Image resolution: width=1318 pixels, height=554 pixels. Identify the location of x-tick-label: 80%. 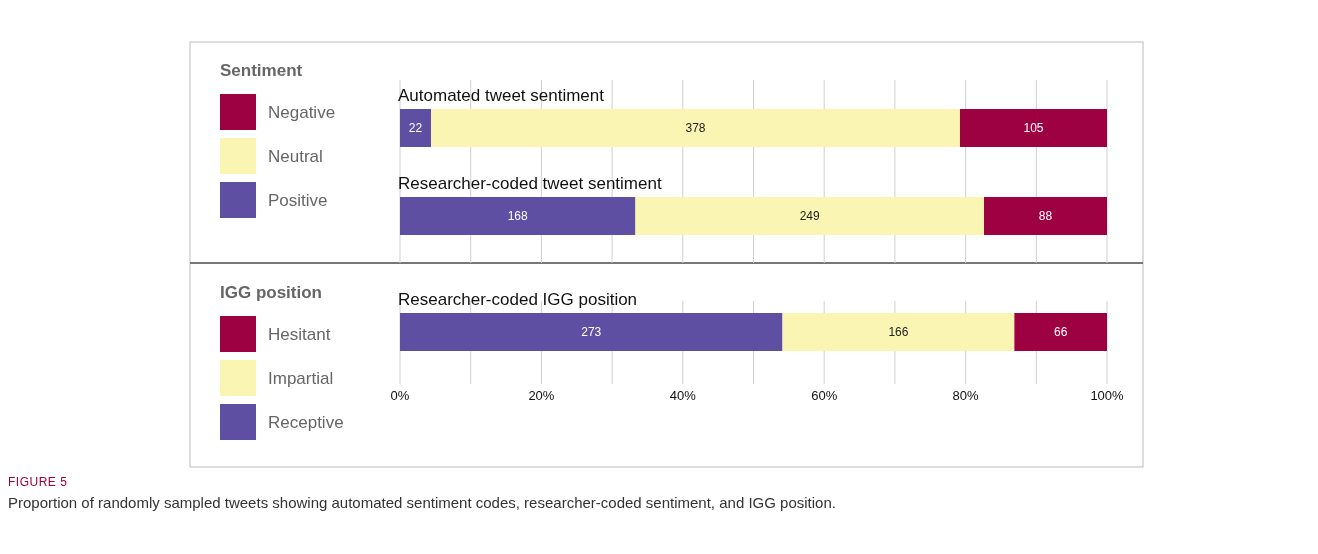
(966, 395).